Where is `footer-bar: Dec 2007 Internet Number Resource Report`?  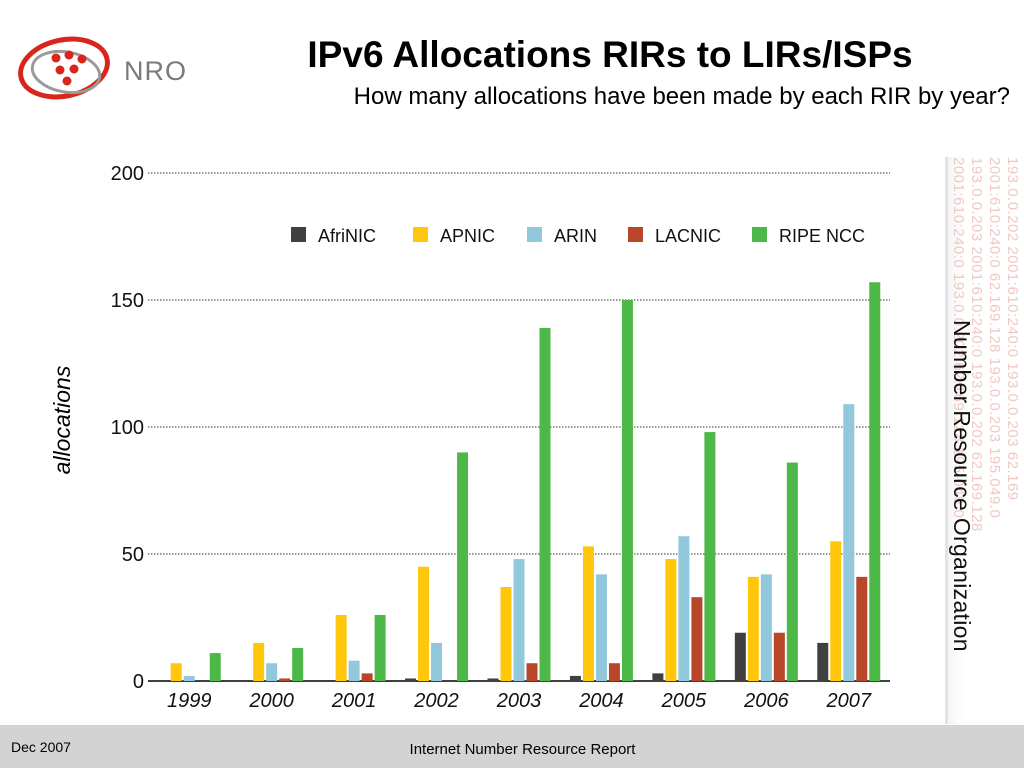 footer-bar: Dec 2007 Internet Number Resource Report is located at coordinates (512, 746).